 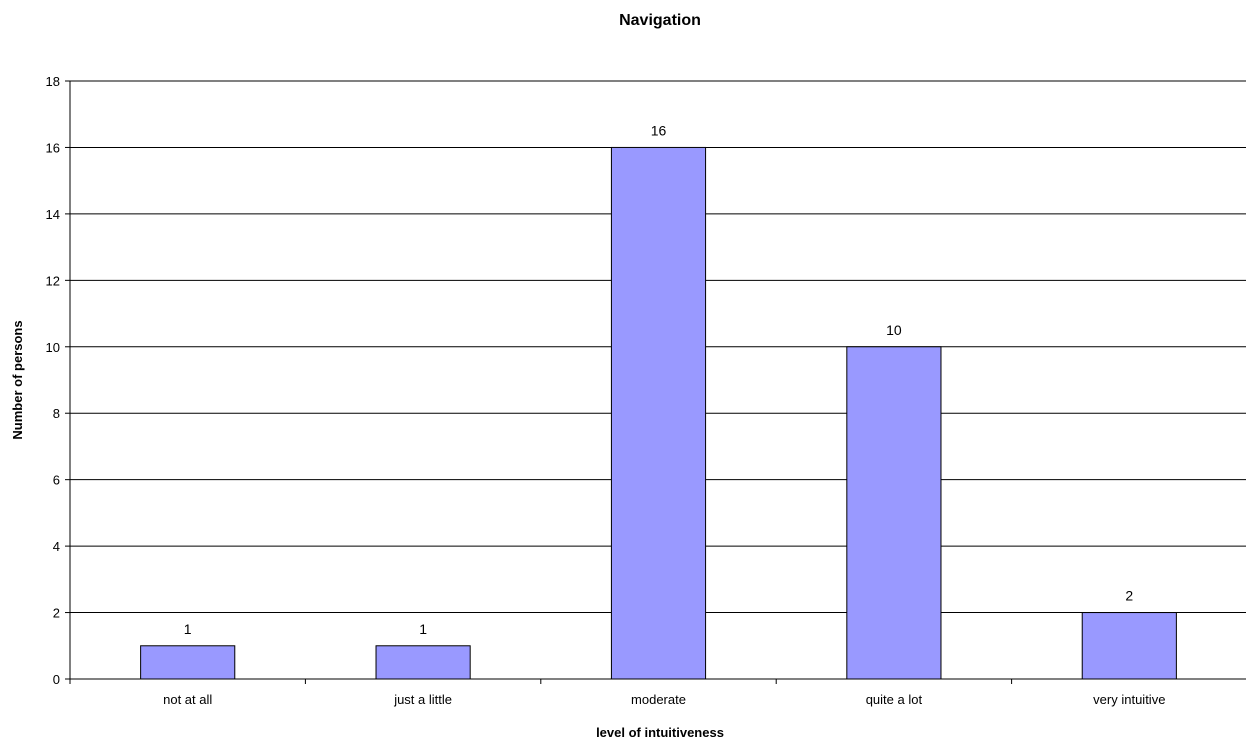 I want to click on x-tick-label: quite a lot, so click(x=894, y=699).